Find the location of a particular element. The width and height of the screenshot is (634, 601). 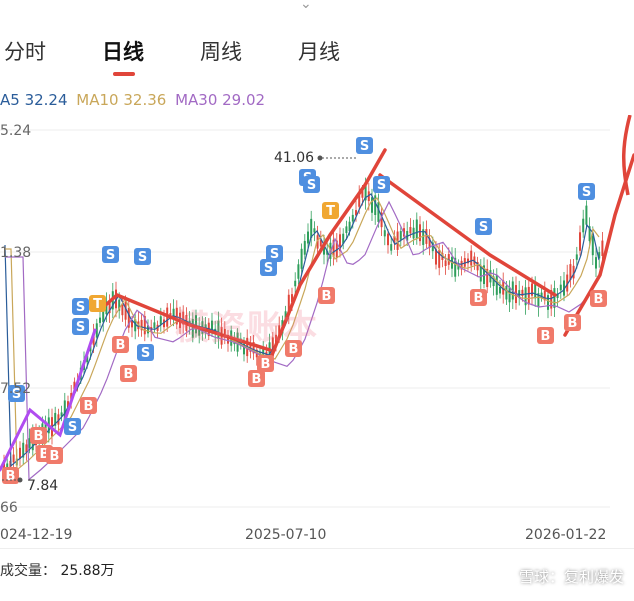

tab-weekly: 周线 is located at coordinates (221, 52).